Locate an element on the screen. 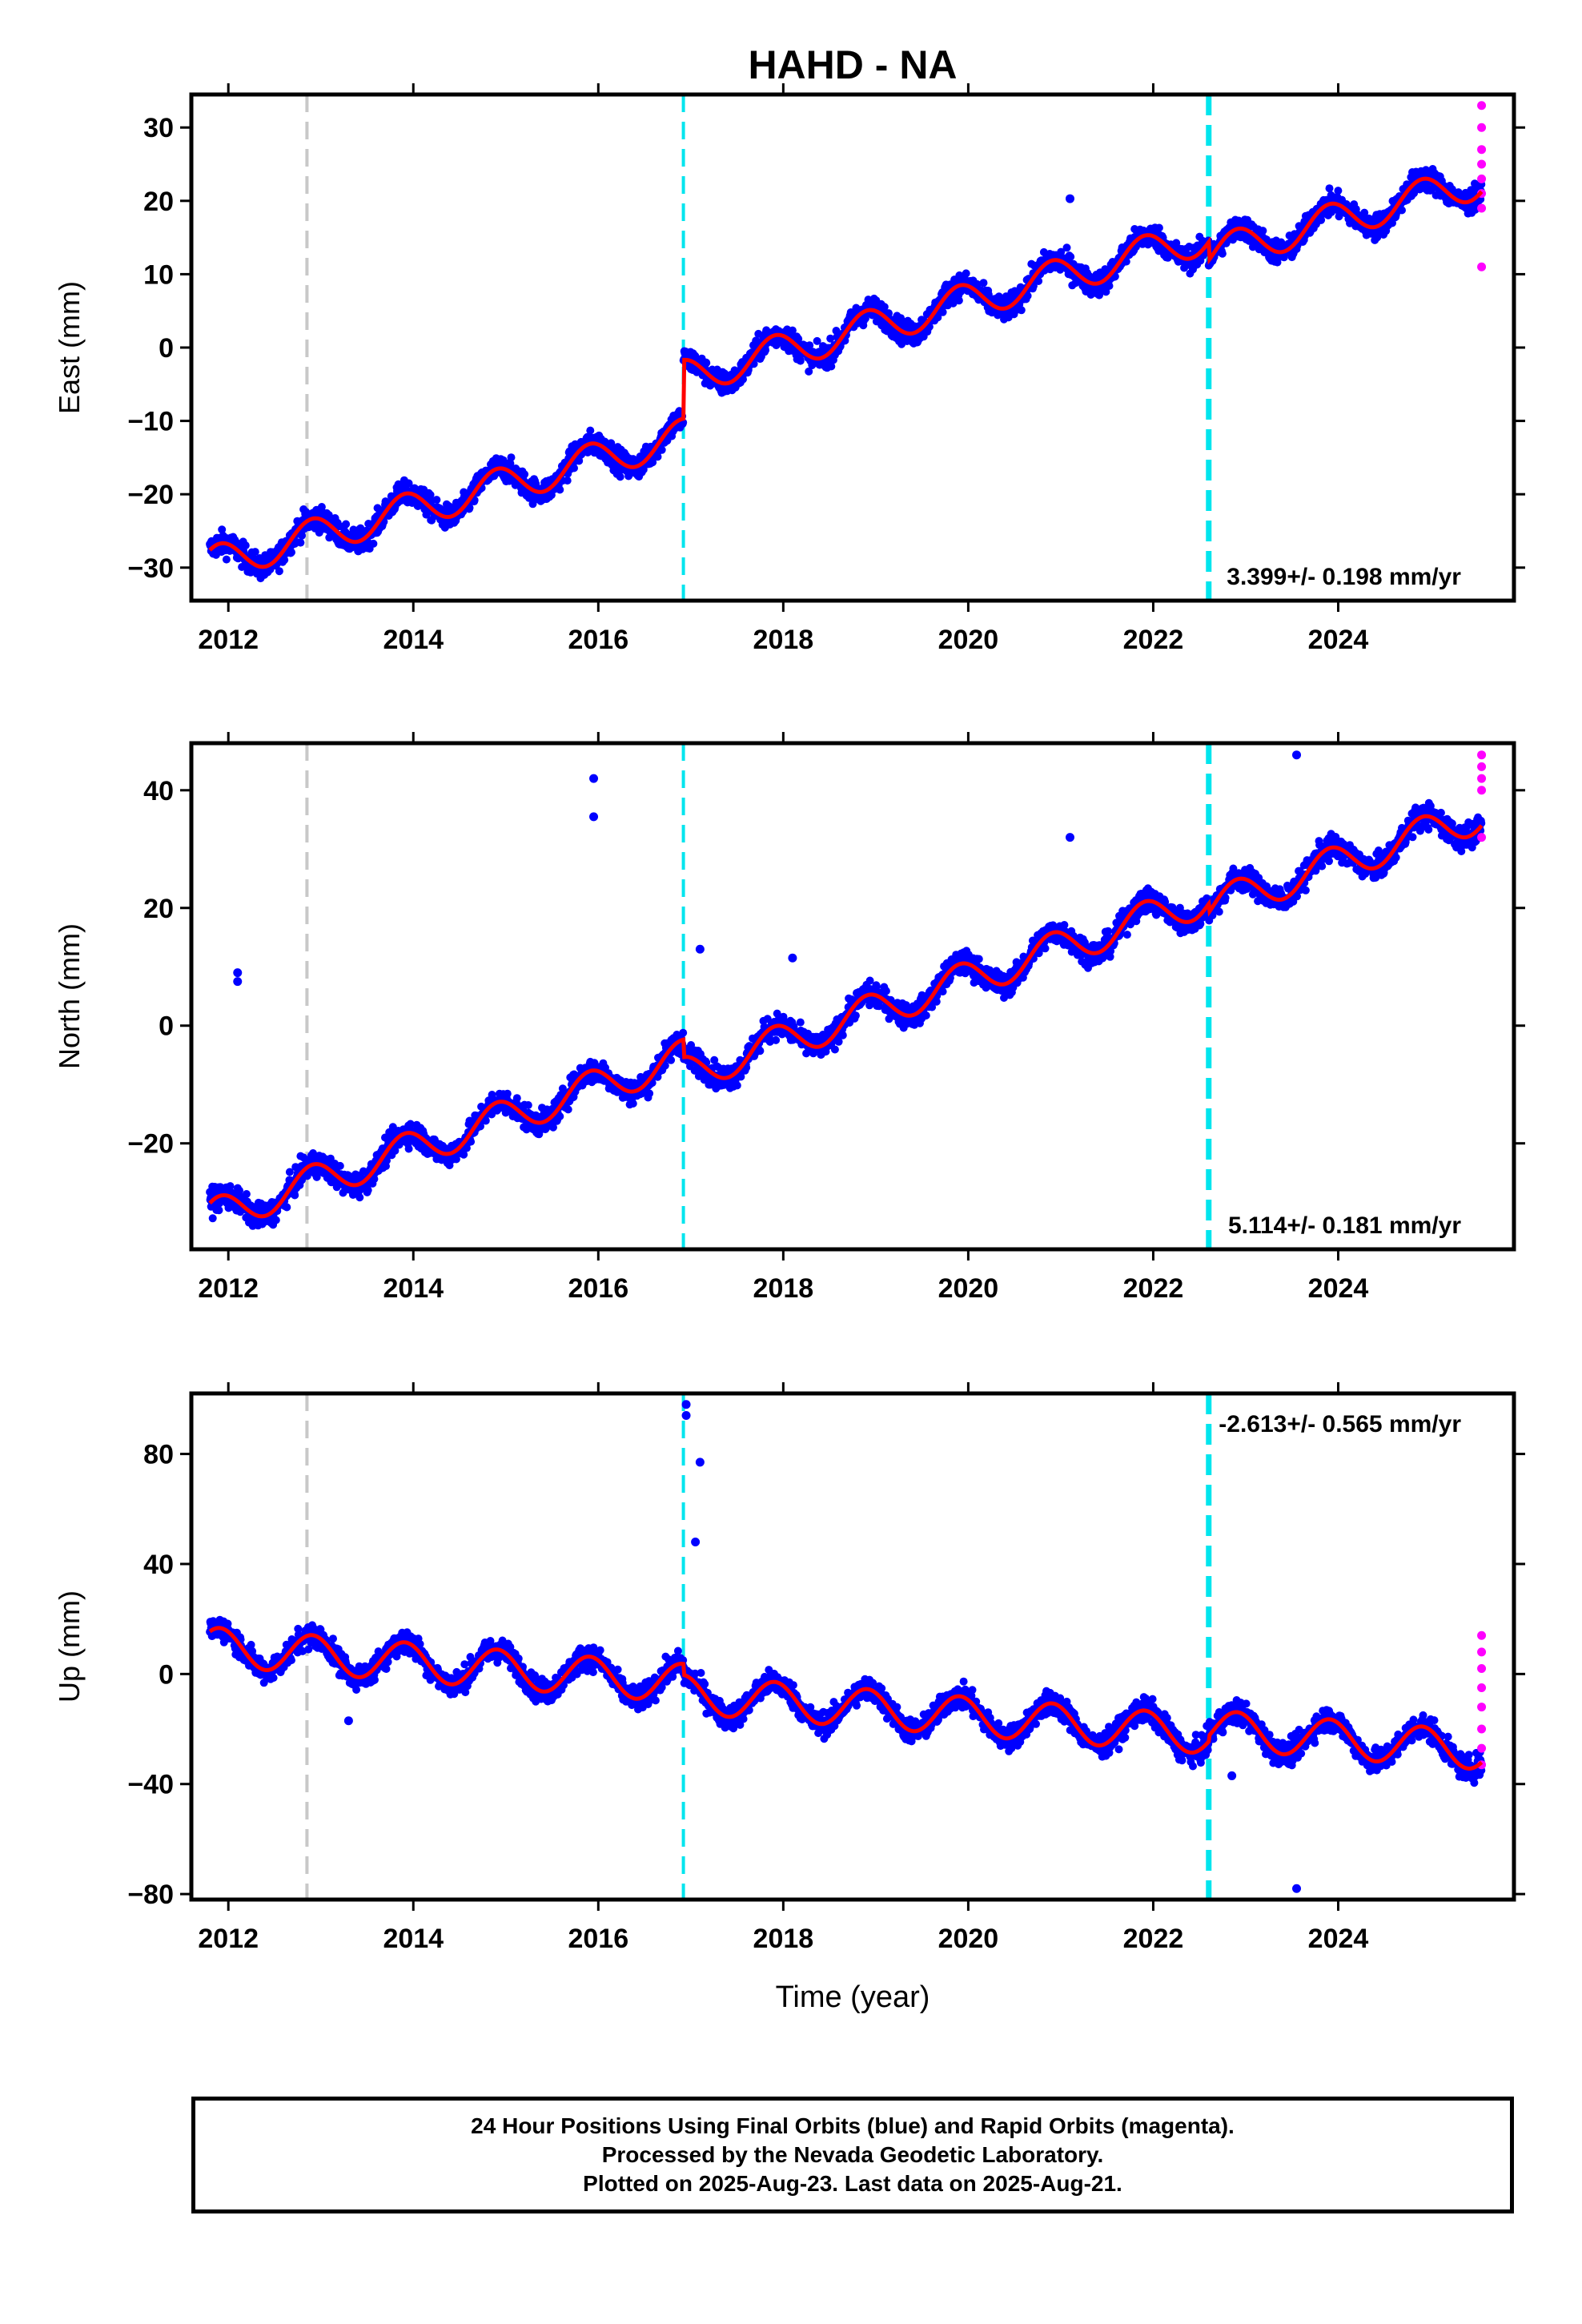 This screenshot has width=1582, height=2324. x-tick-label: 2012 is located at coordinates (229, 640).